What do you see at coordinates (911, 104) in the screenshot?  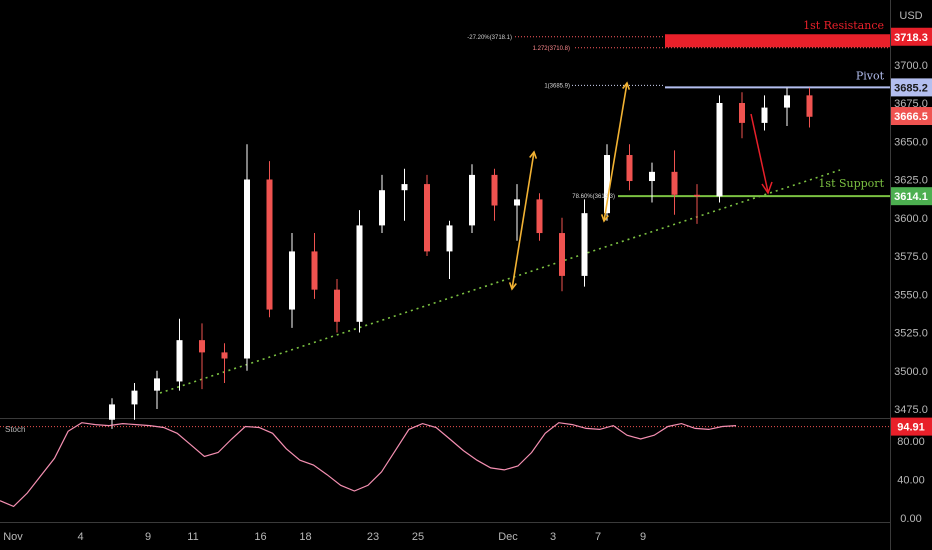 I see `price-tick-label: 3675.0` at bounding box center [911, 104].